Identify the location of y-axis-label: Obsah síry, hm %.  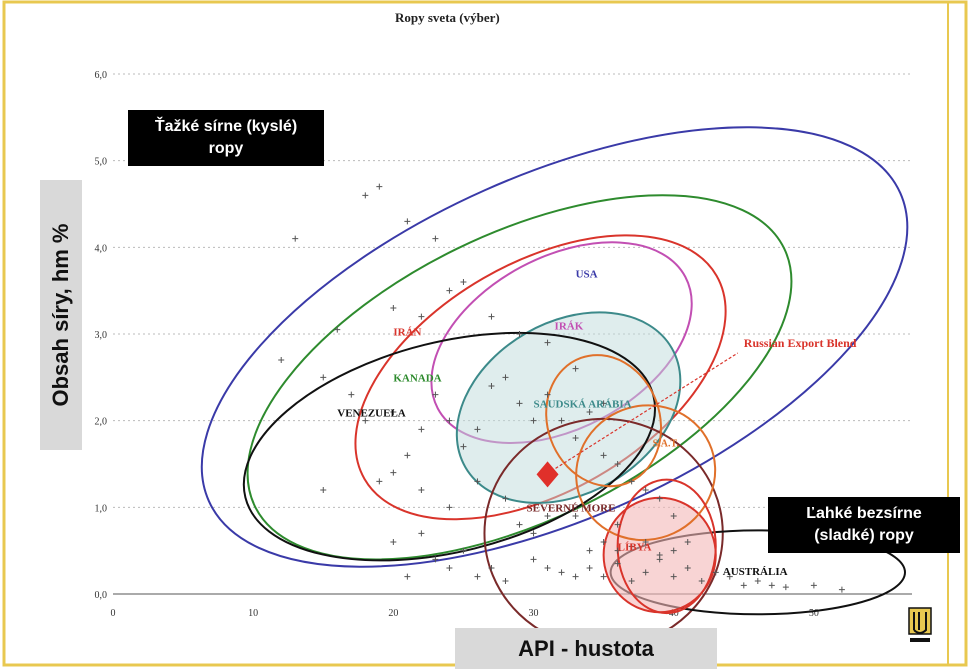
(60, 315).